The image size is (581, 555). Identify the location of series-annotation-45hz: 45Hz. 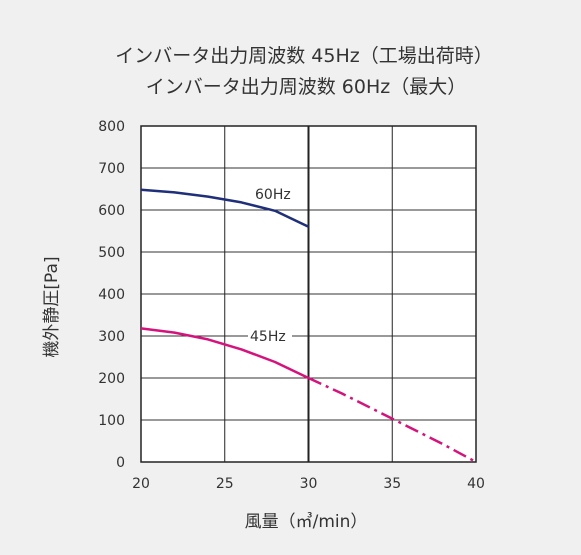
(268, 337).